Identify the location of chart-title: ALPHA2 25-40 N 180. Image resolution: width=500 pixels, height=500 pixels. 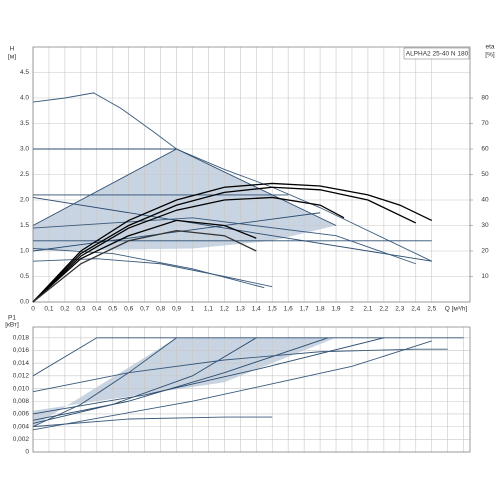
(437, 54).